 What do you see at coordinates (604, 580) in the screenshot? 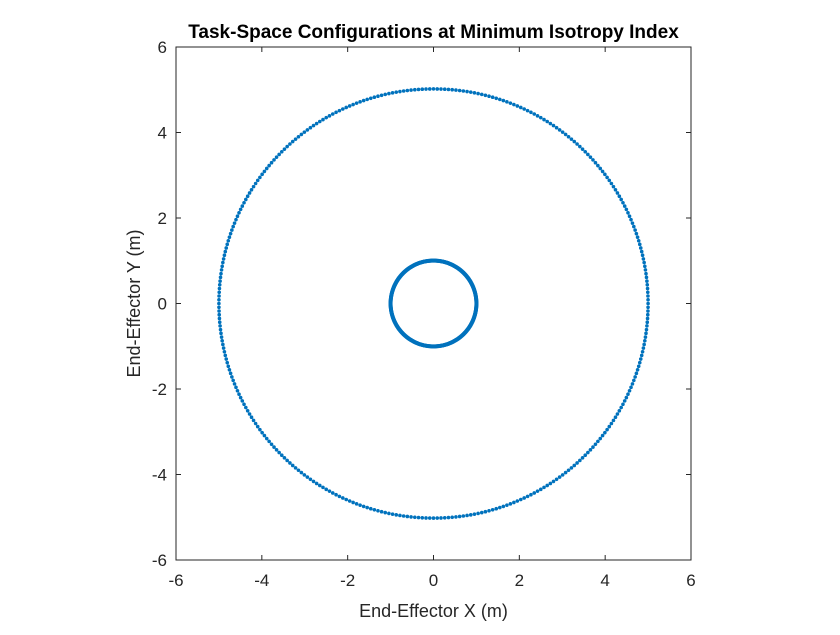
I see `x-tick-label: 4` at bounding box center [604, 580].